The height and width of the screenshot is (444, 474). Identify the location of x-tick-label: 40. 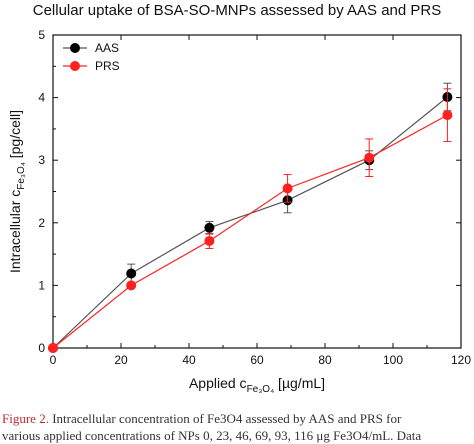
(189, 360).